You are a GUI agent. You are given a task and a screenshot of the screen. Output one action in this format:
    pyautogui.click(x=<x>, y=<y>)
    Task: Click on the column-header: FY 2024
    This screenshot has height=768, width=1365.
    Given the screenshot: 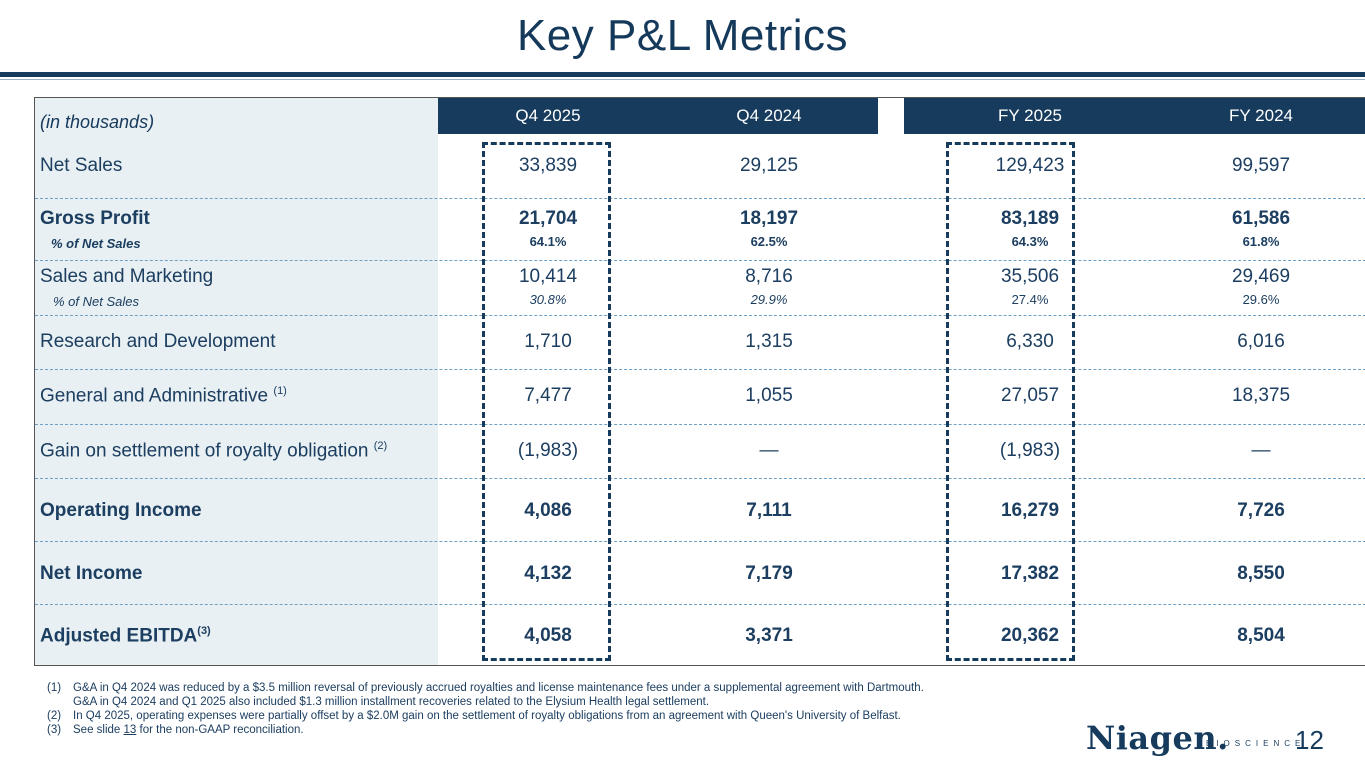 What is the action you would take?
    pyautogui.click(x=1261, y=115)
    